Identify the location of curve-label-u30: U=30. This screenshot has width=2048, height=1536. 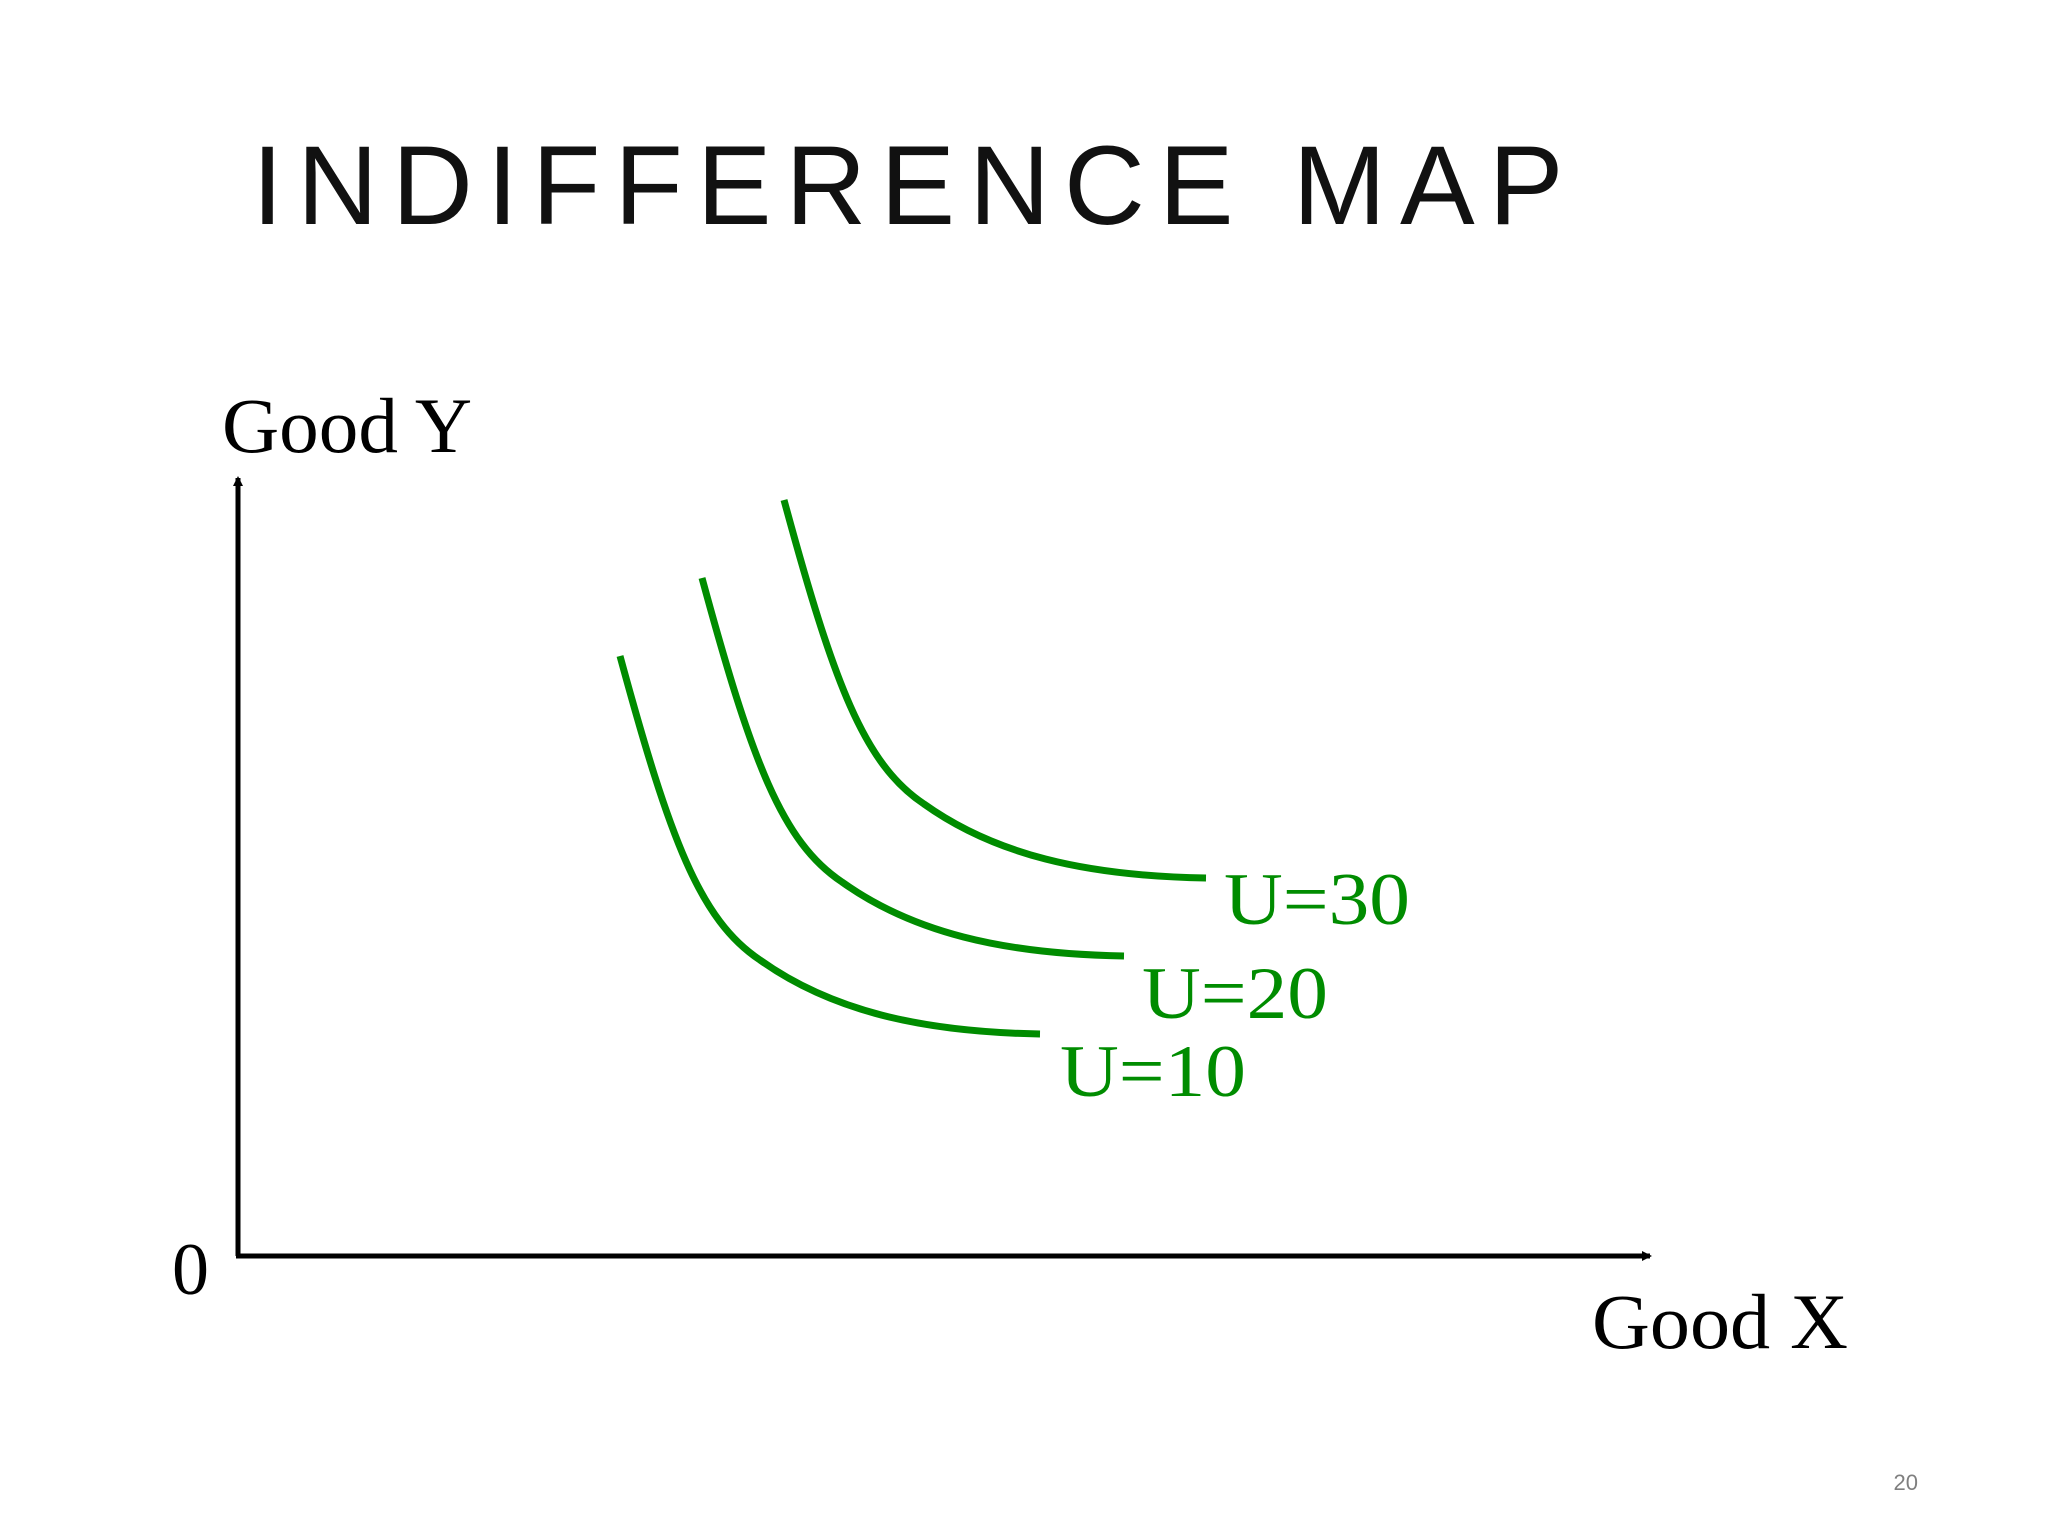
(1317, 900).